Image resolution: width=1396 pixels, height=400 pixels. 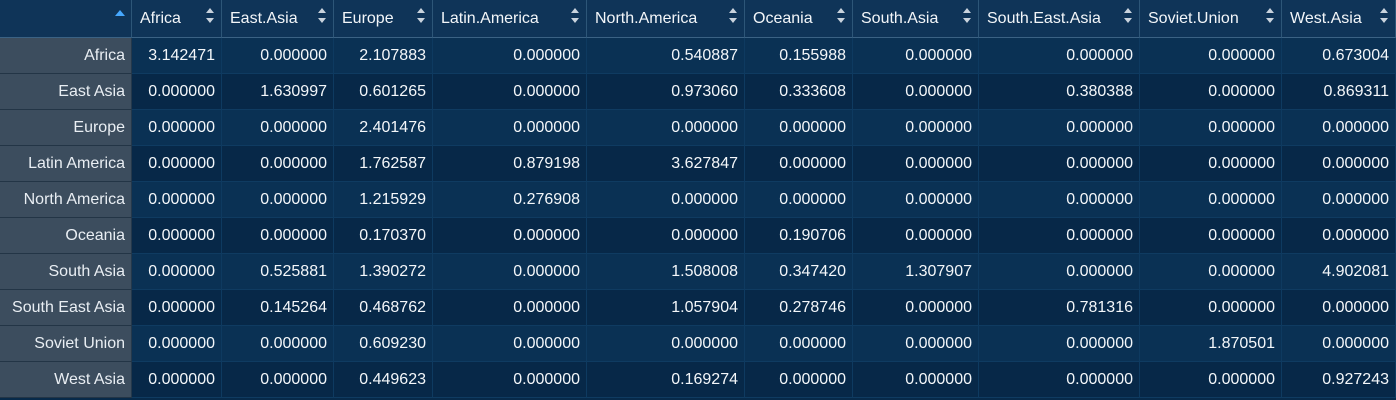 I want to click on table-cell: 0.601265, so click(x=383, y=92).